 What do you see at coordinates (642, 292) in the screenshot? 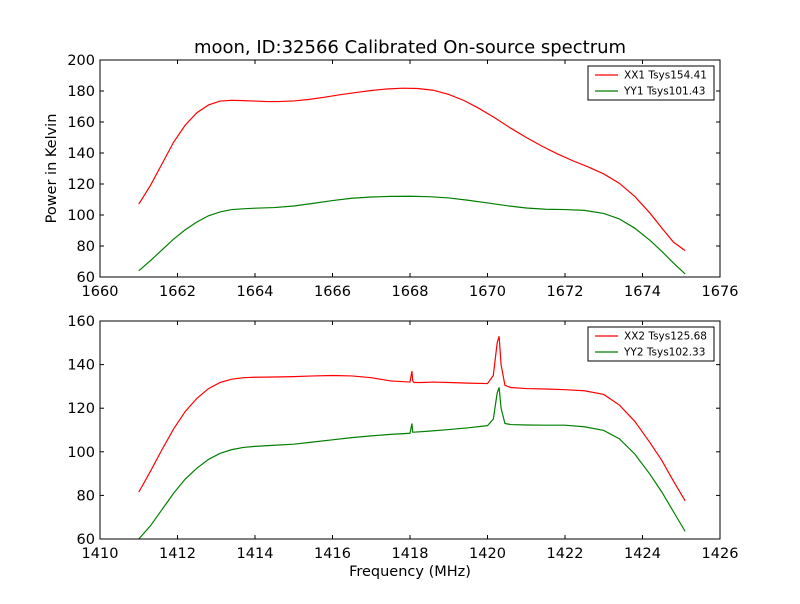
I see `x-tick-label: 1674` at bounding box center [642, 292].